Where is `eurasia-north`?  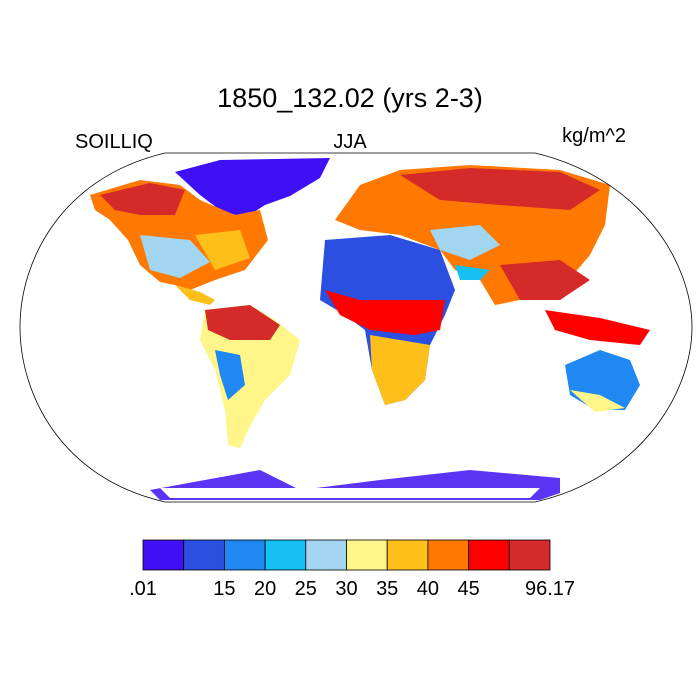
eurasia-north is located at coordinates (500, 189).